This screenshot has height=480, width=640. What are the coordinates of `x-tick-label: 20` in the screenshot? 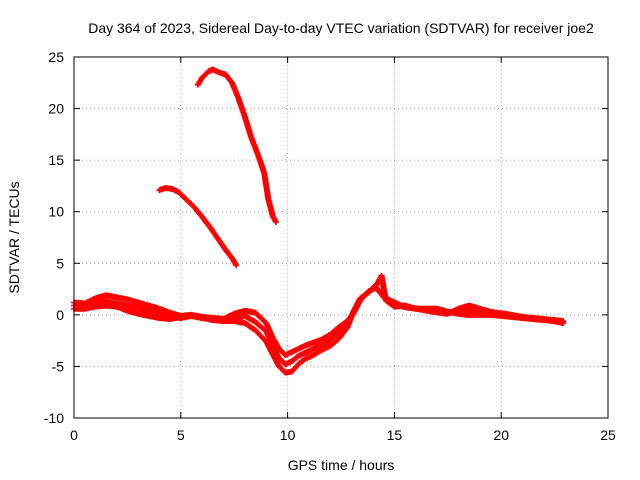 It's located at (501, 435).